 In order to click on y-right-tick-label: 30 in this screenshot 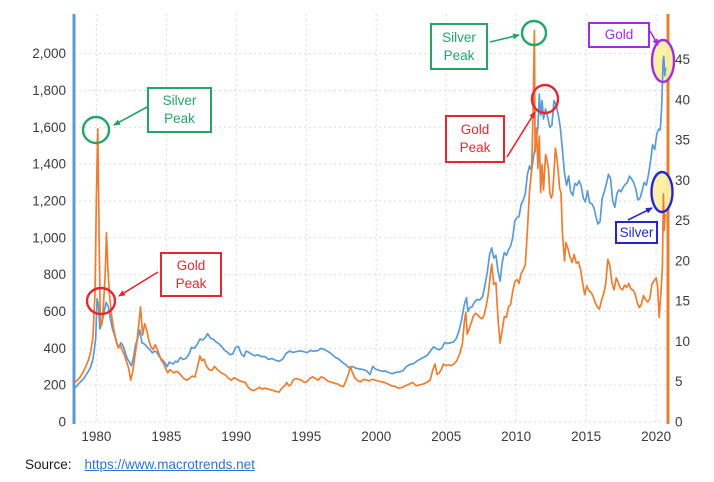, I will do `click(682, 180)`.